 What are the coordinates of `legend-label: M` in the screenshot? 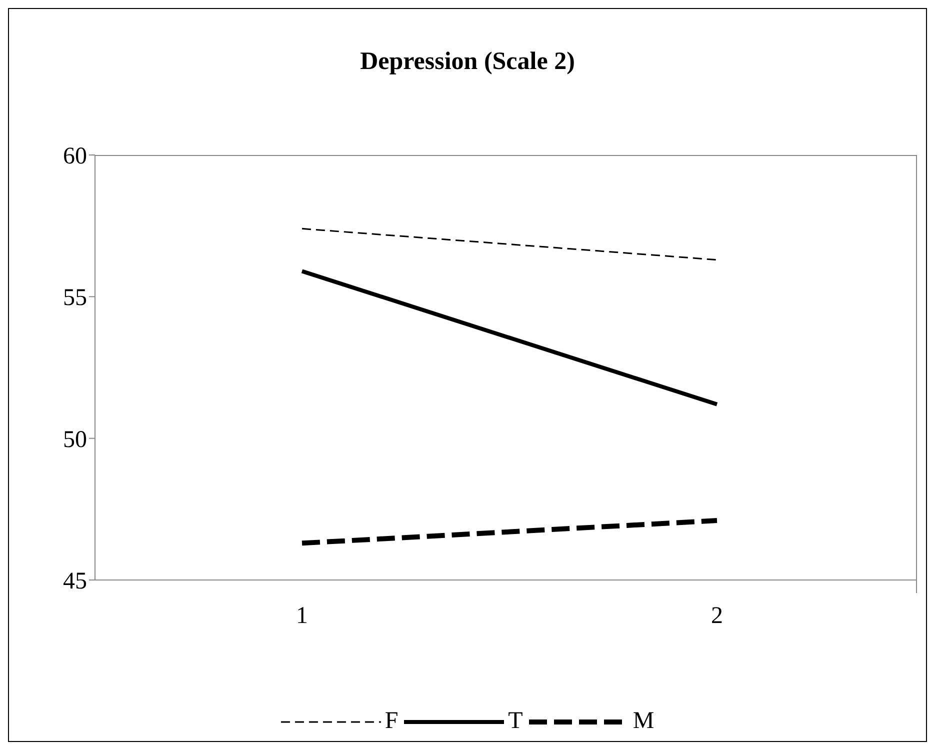 It's located at (643, 721).